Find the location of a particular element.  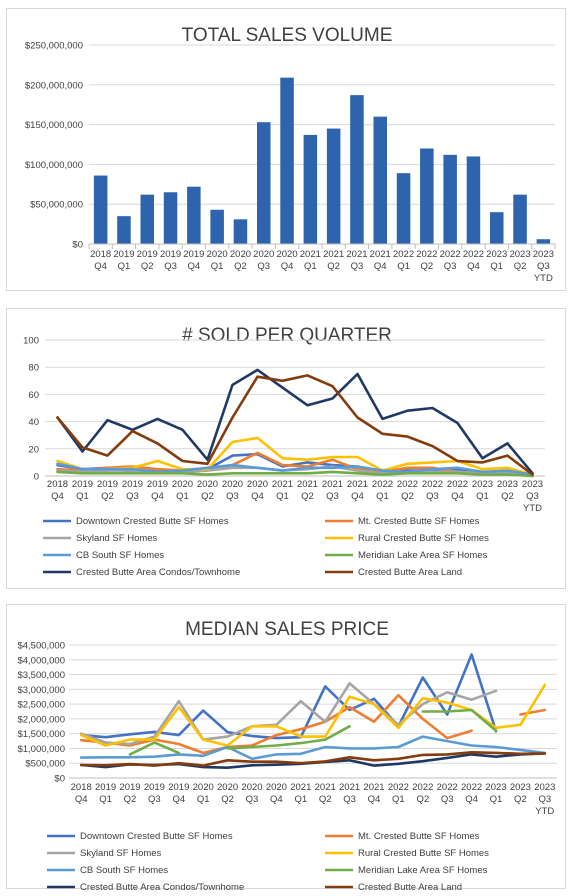

legend-label: CB South SF Homes is located at coordinates (124, 870).